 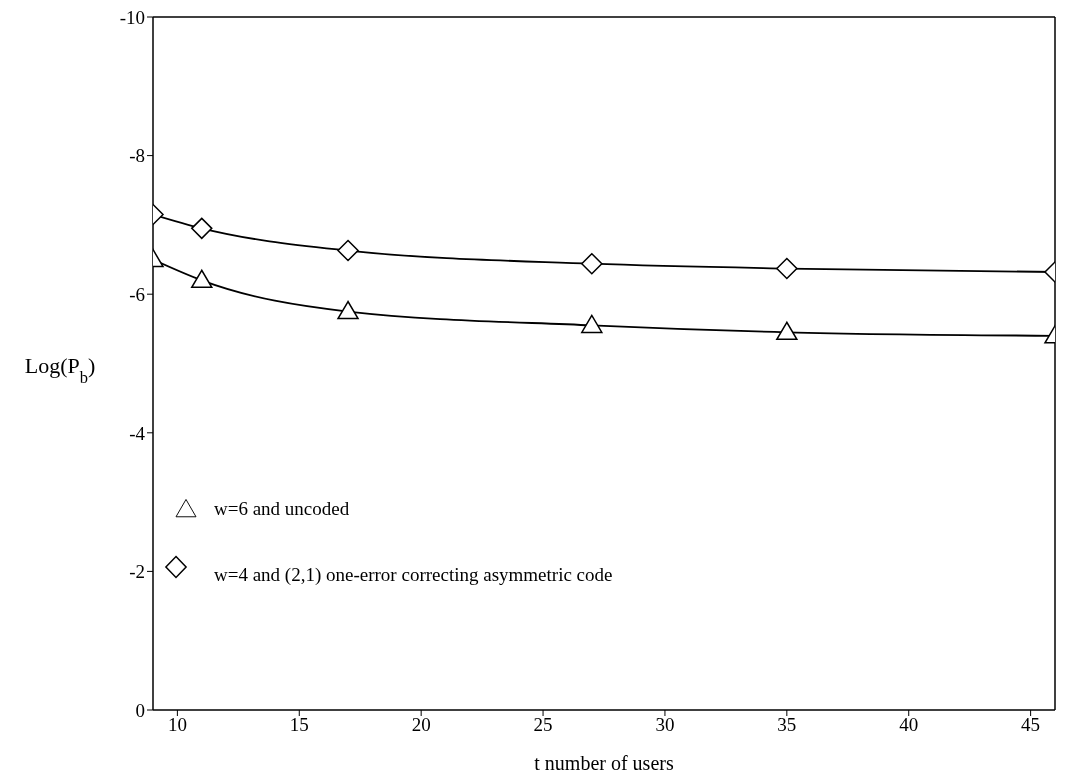 What do you see at coordinates (1031, 725) in the screenshot?
I see `x-tick-label: 45` at bounding box center [1031, 725].